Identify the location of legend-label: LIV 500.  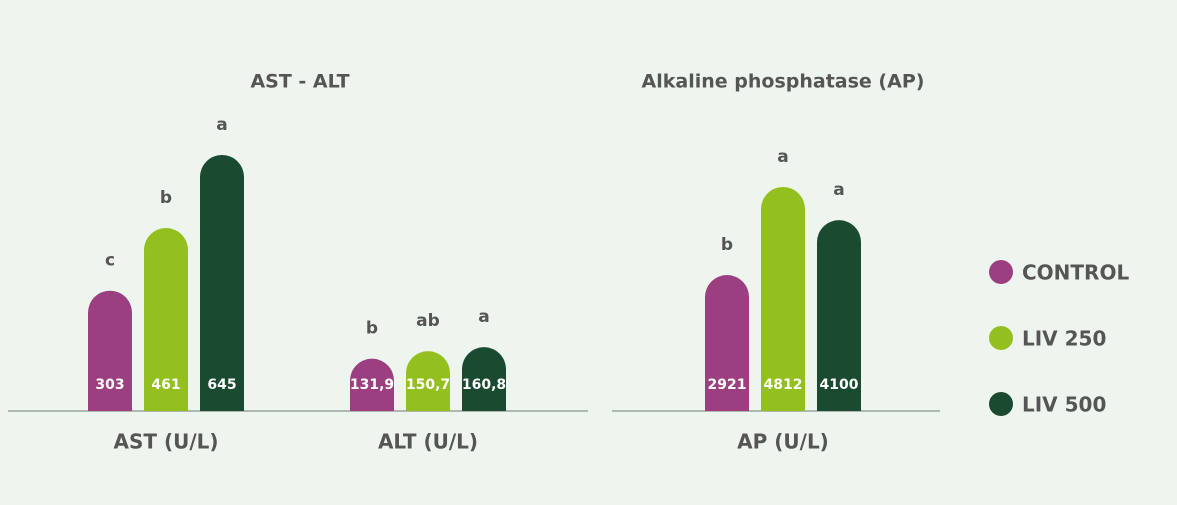
(1064, 405).